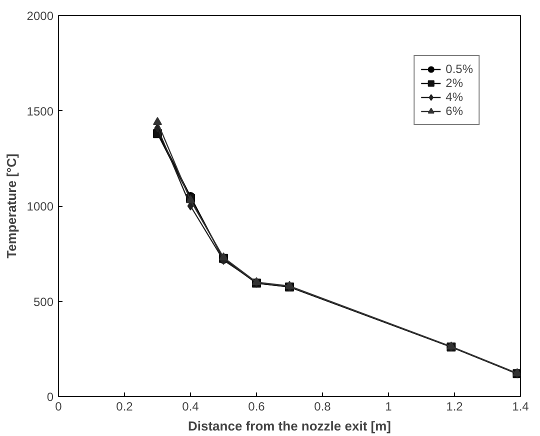  What do you see at coordinates (289, 426) in the screenshot?
I see `x-axis-title: Distance from the nozzle exit [m]` at bounding box center [289, 426].